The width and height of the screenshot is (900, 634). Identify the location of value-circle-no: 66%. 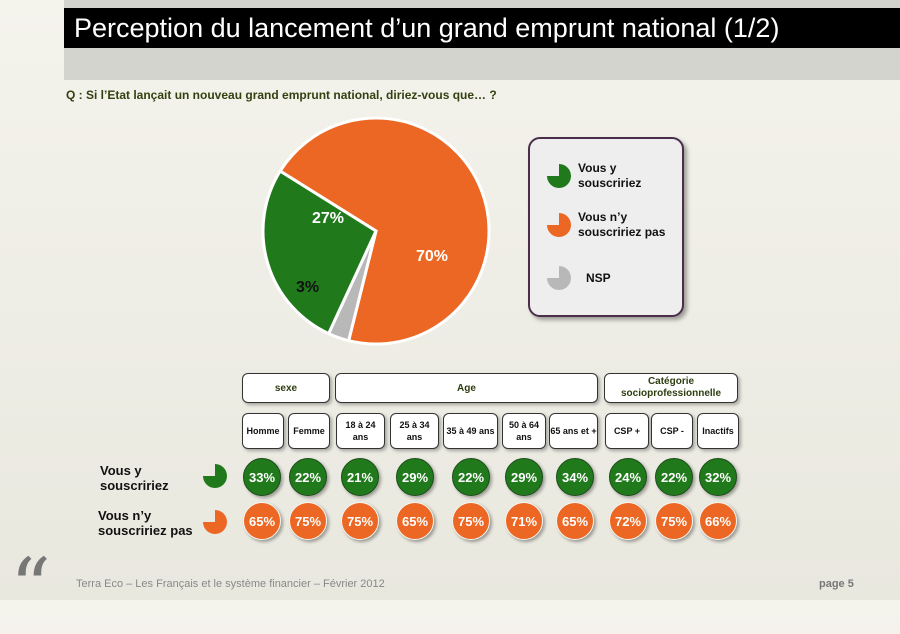
(718, 521).